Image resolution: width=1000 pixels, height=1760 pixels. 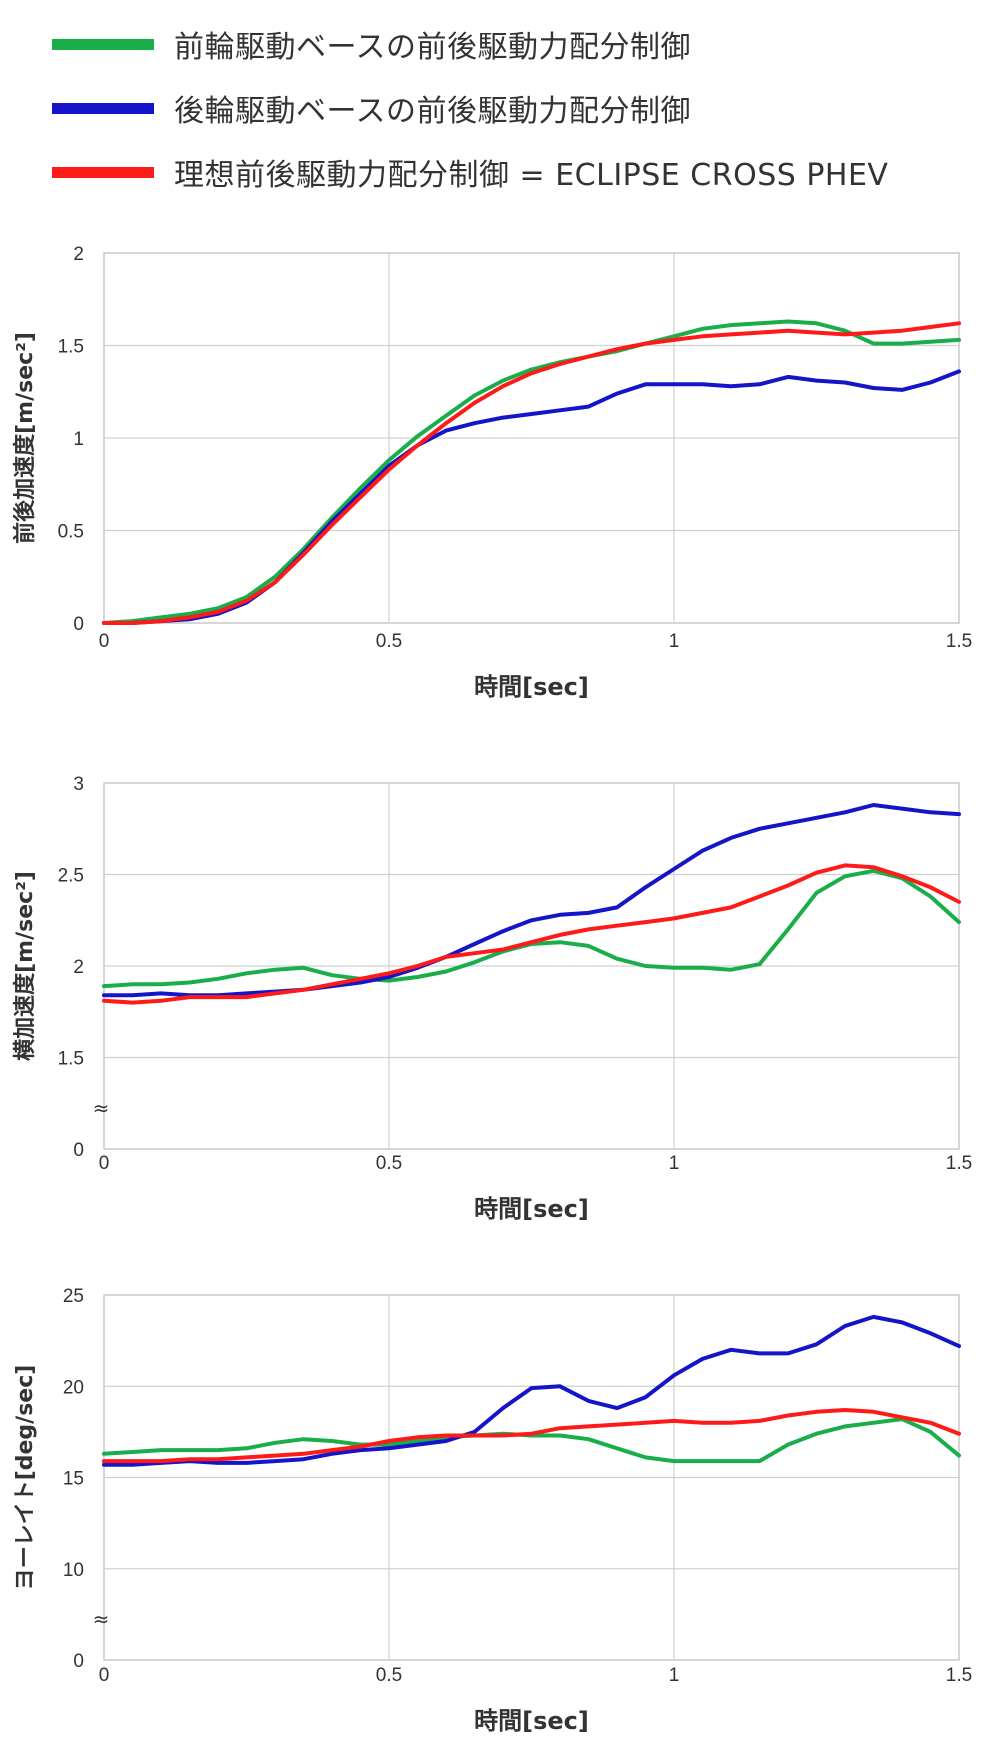 What do you see at coordinates (25, 966) in the screenshot?
I see `y-axis-label: 横加速度[m/sec²]` at bounding box center [25, 966].